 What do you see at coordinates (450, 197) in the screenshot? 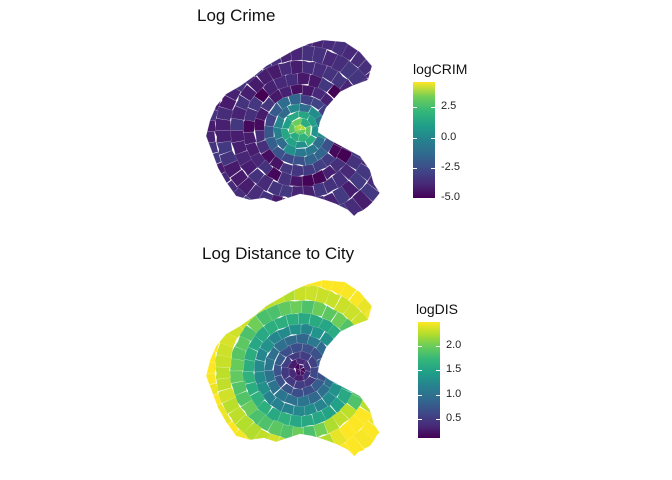
I see `legend-tick-label: -5.0` at bounding box center [450, 197].